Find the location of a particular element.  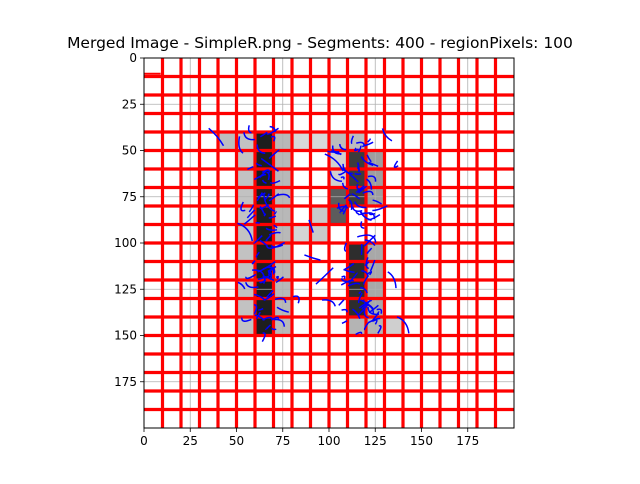

y-tick-label: 75 is located at coordinates (129, 197).